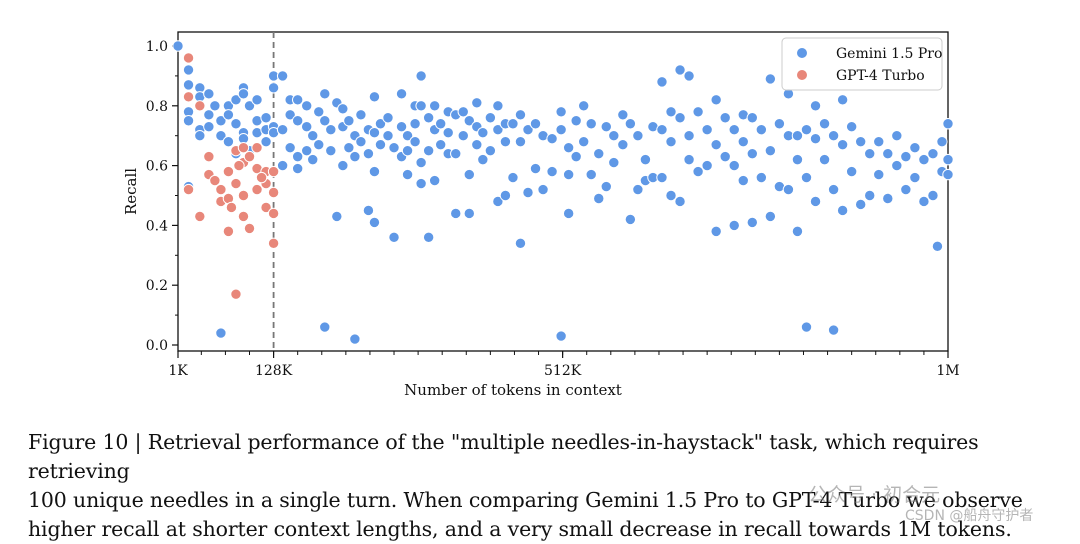 Image resolution: width=1080 pixels, height=544 pixels. What do you see at coordinates (131, 191) in the screenshot?
I see `y-axis-label: Recall` at bounding box center [131, 191].